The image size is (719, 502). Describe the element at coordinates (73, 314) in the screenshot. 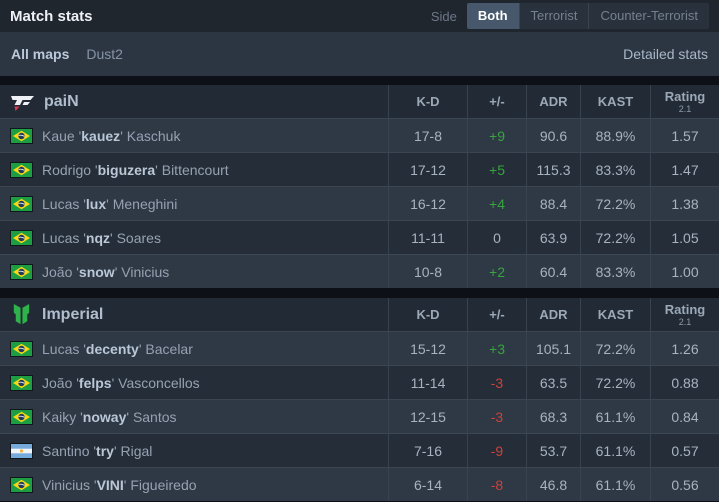

I see `team-name: Imperial` at that location.